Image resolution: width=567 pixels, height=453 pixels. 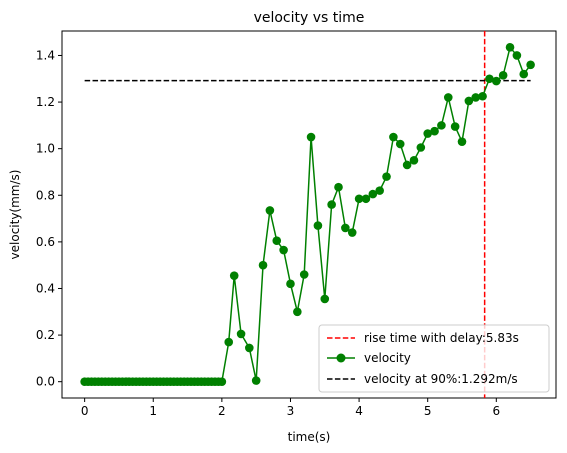 What do you see at coordinates (291, 411) in the screenshot?
I see `x-tick-label: 3` at bounding box center [291, 411].